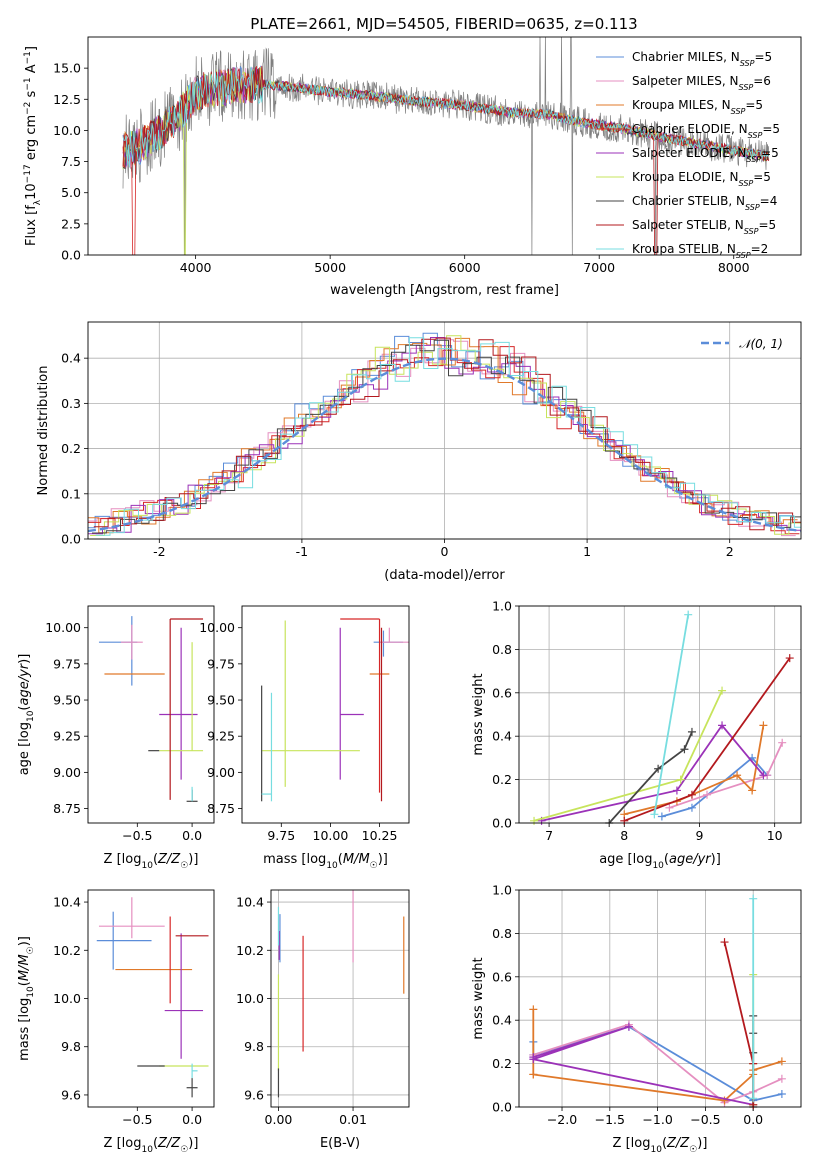 Image resolution: width=819 pixels, height=1174 pixels. Describe the element at coordinates (254, 1094) in the screenshot. I see `y-tick-label: 9.6` at that location.